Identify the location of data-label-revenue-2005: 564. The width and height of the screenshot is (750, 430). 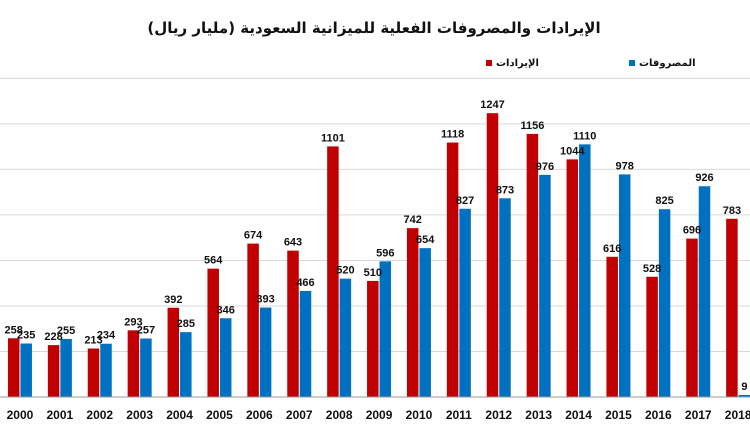
(213, 261).